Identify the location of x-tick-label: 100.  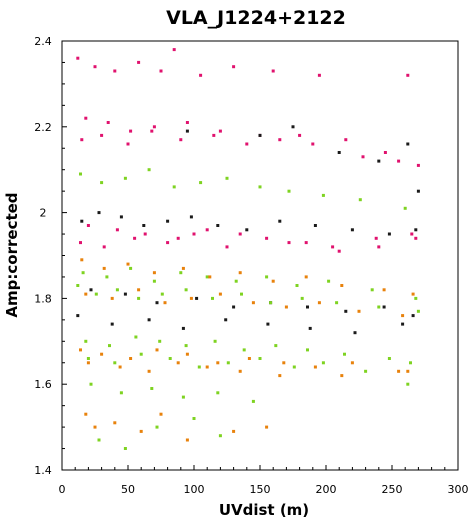
(194, 489).